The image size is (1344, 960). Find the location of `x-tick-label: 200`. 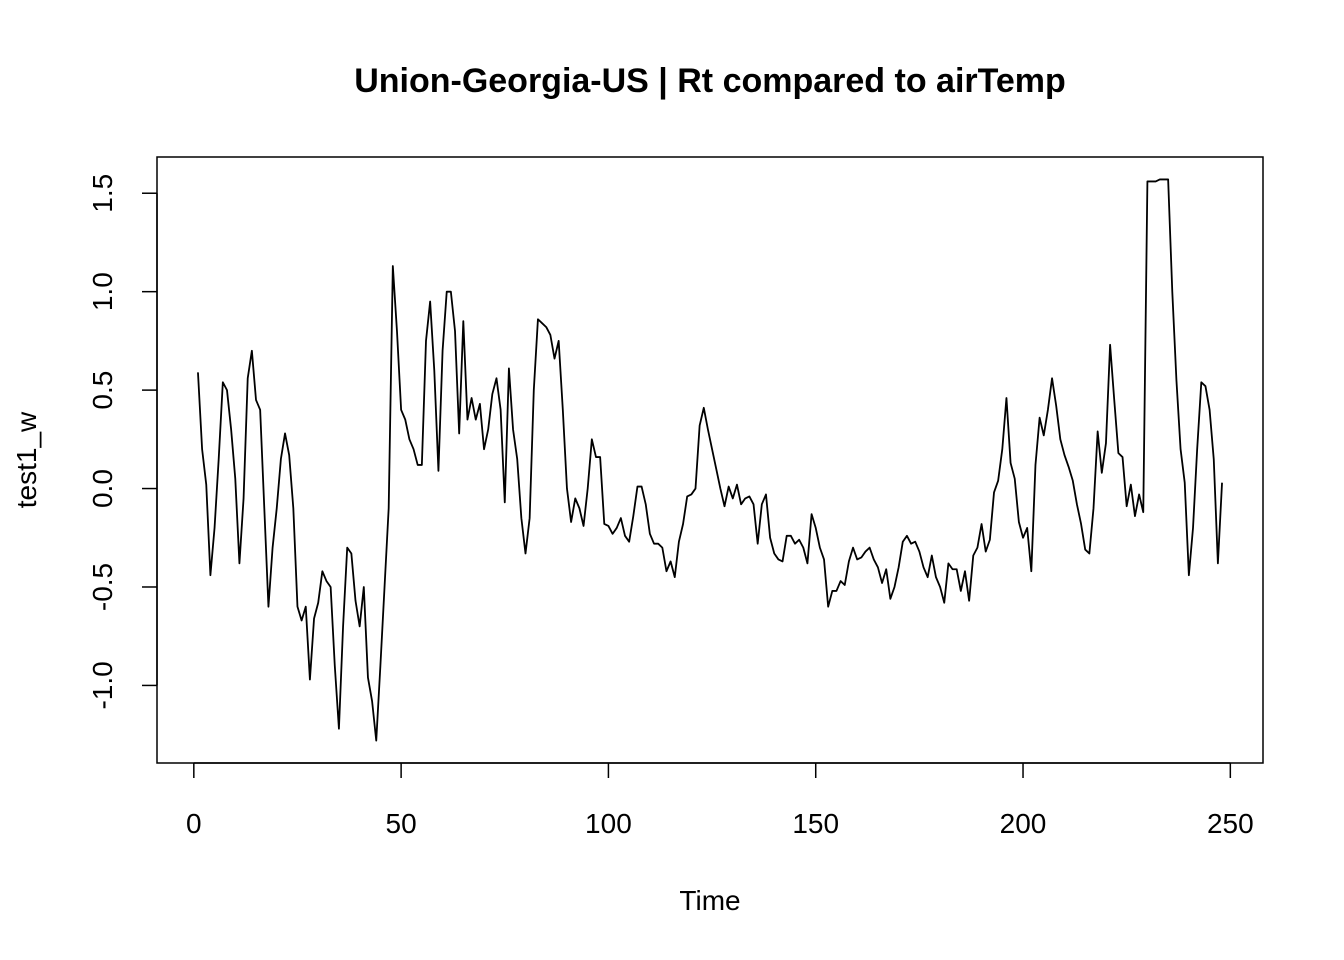

x-tick-label: 200 is located at coordinates (1023, 823).